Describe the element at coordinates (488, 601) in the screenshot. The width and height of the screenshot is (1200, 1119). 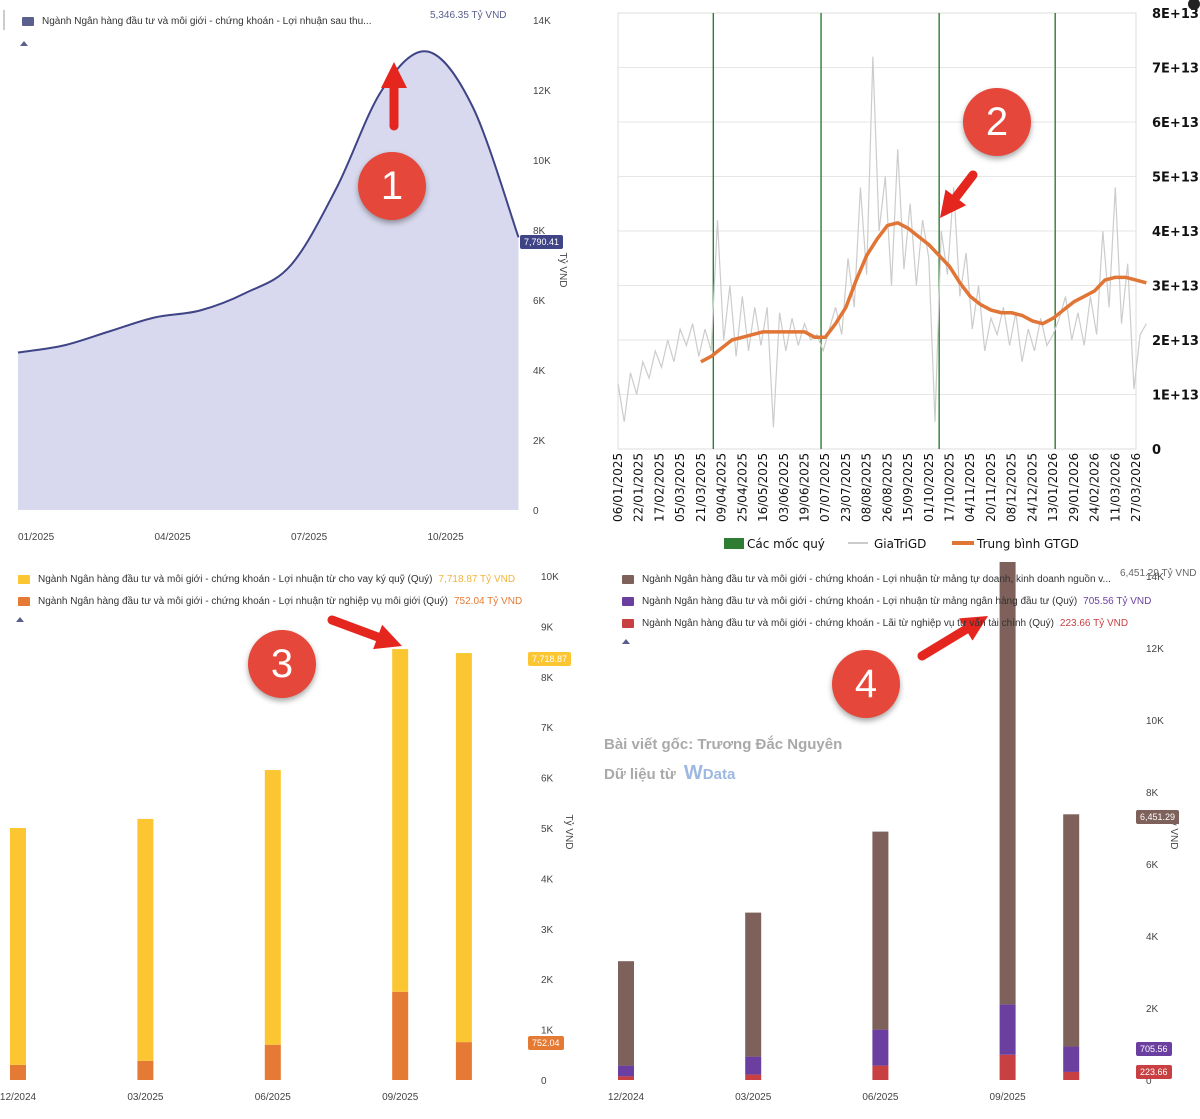
I see `legend-value: 752.04 Tỷ VND` at that location.